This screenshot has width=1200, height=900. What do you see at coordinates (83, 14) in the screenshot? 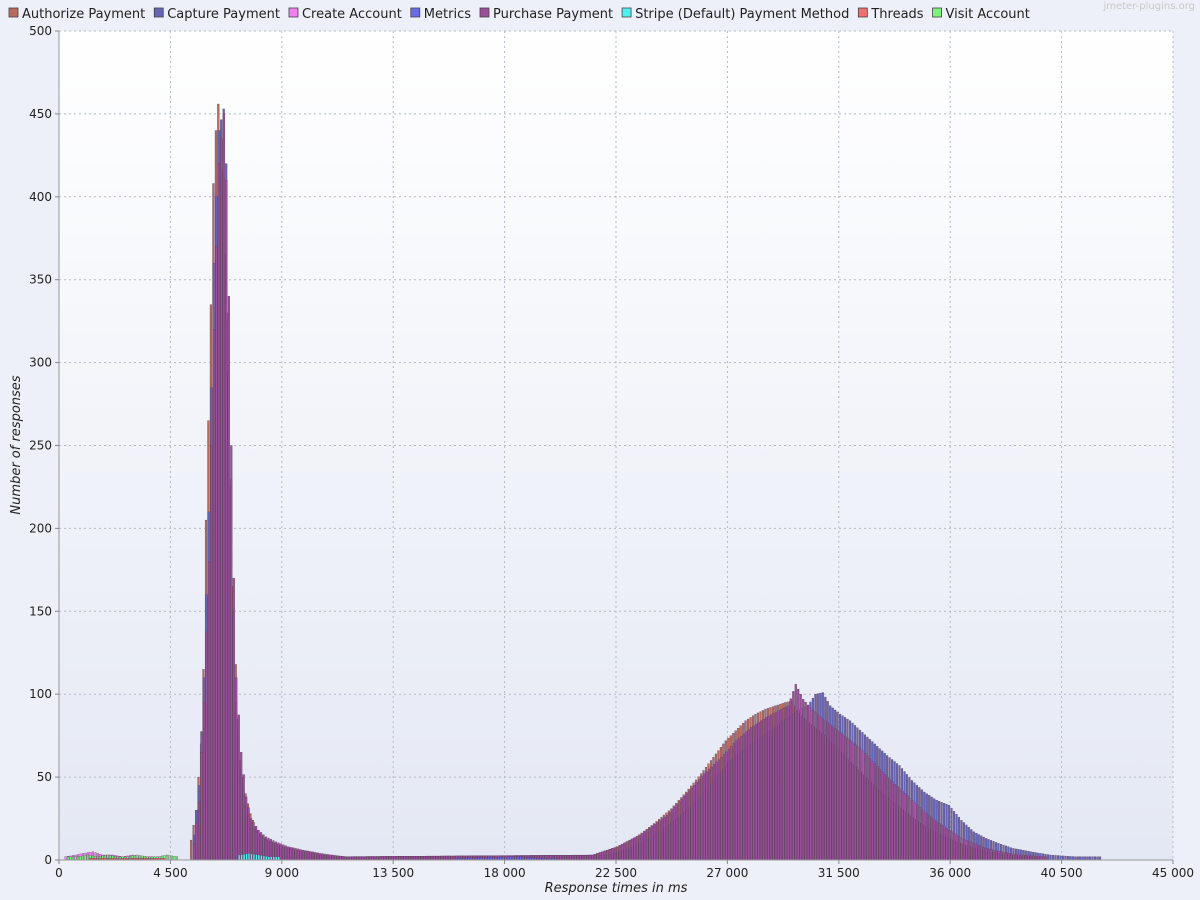
I see `legend-label: Authorize Payment` at bounding box center [83, 14].